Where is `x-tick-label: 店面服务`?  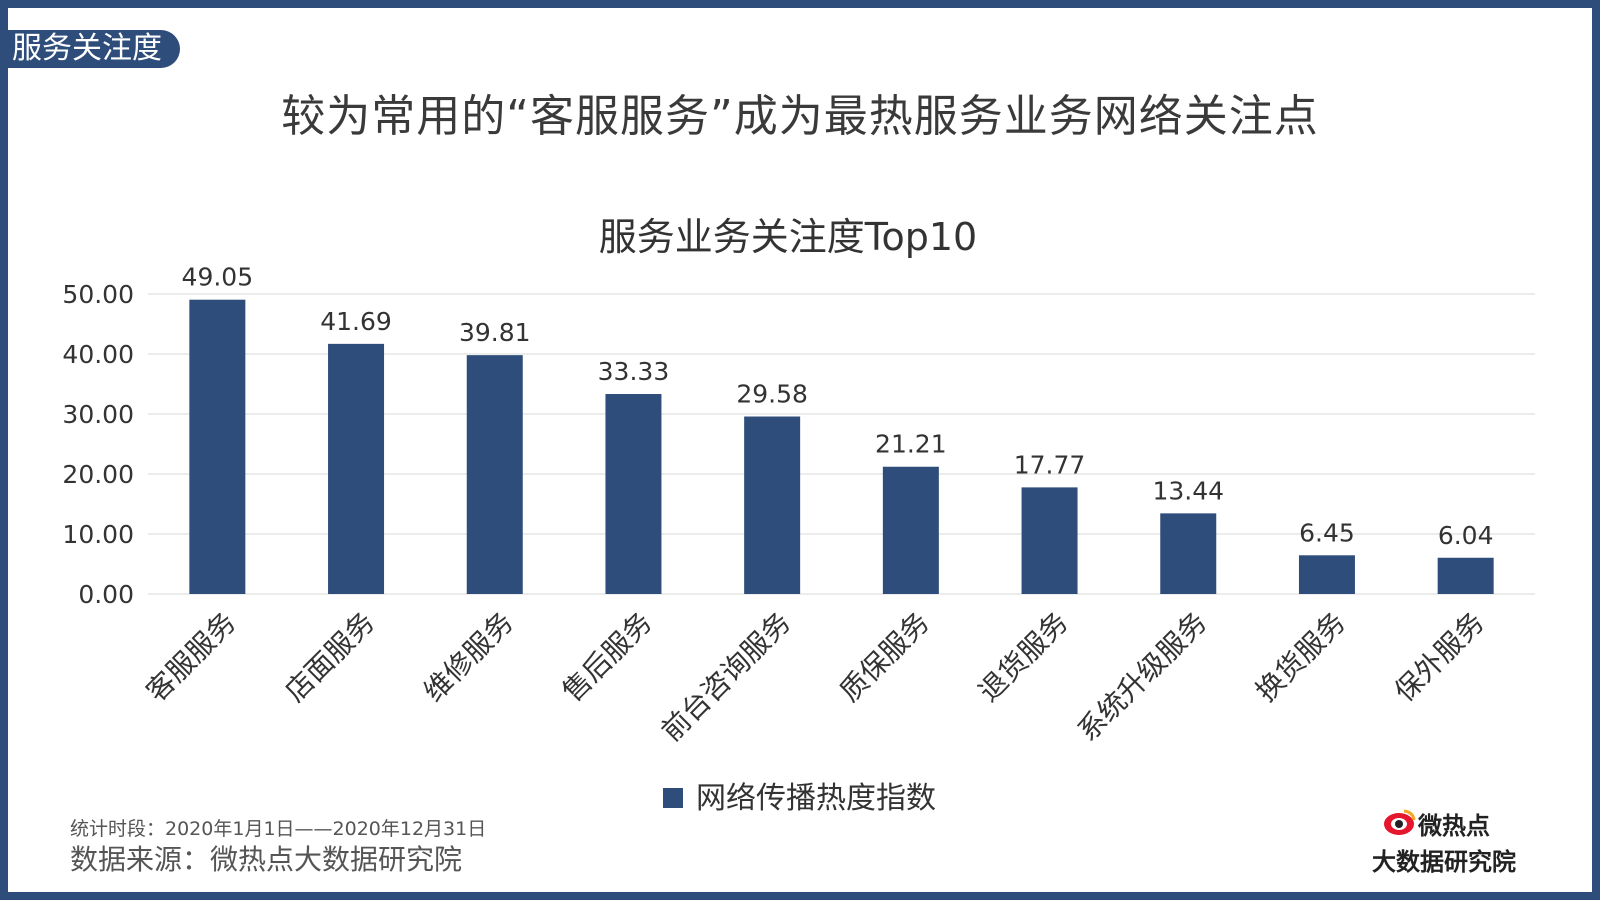
x-tick-label: 店面服务 is located at coordinates (329, 657).